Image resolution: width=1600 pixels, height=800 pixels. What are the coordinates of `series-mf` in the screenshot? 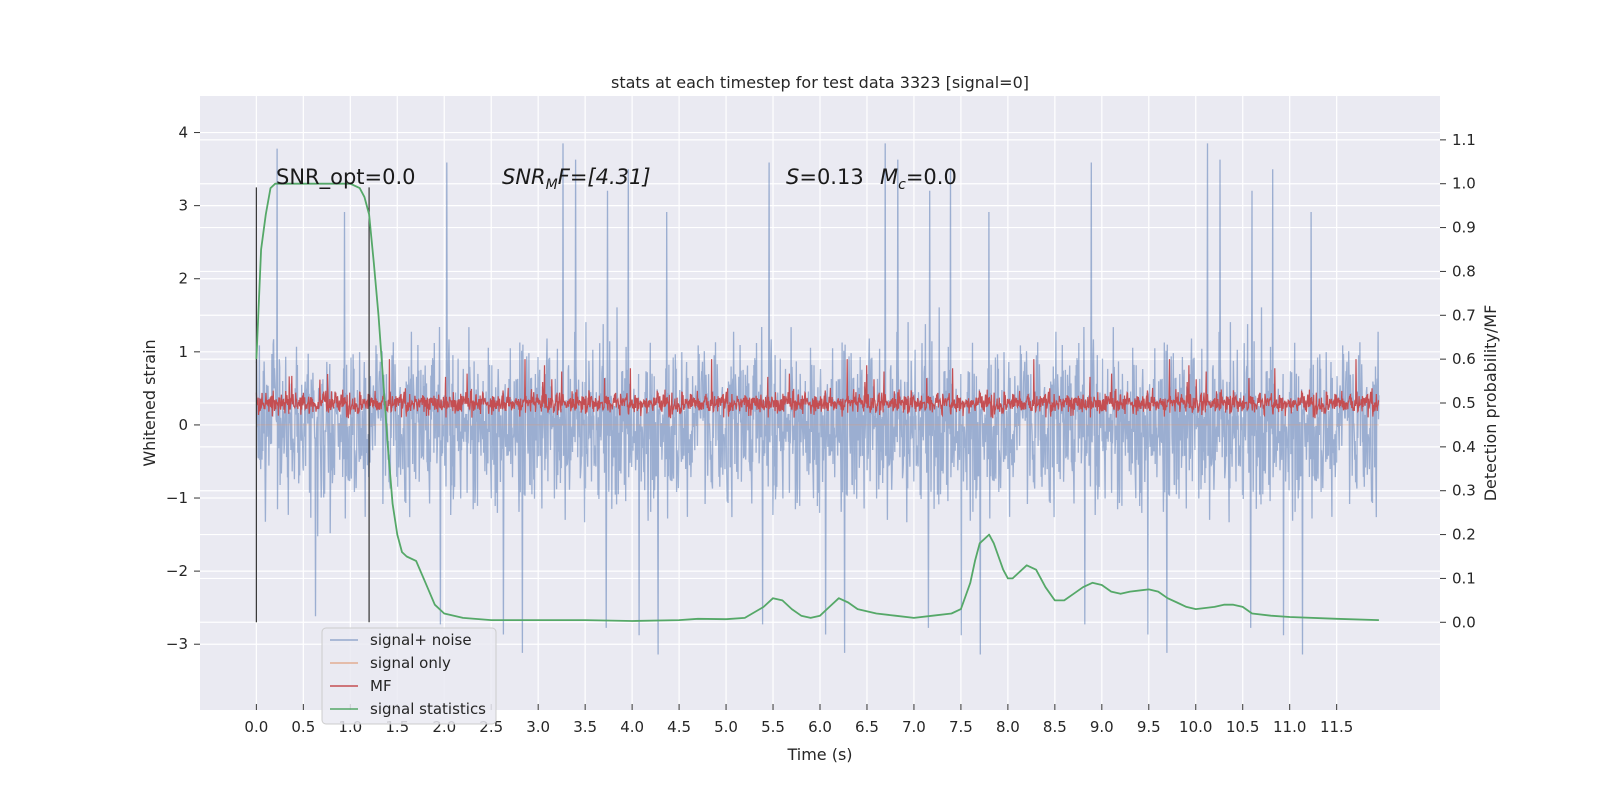 It's located at (817, 389).